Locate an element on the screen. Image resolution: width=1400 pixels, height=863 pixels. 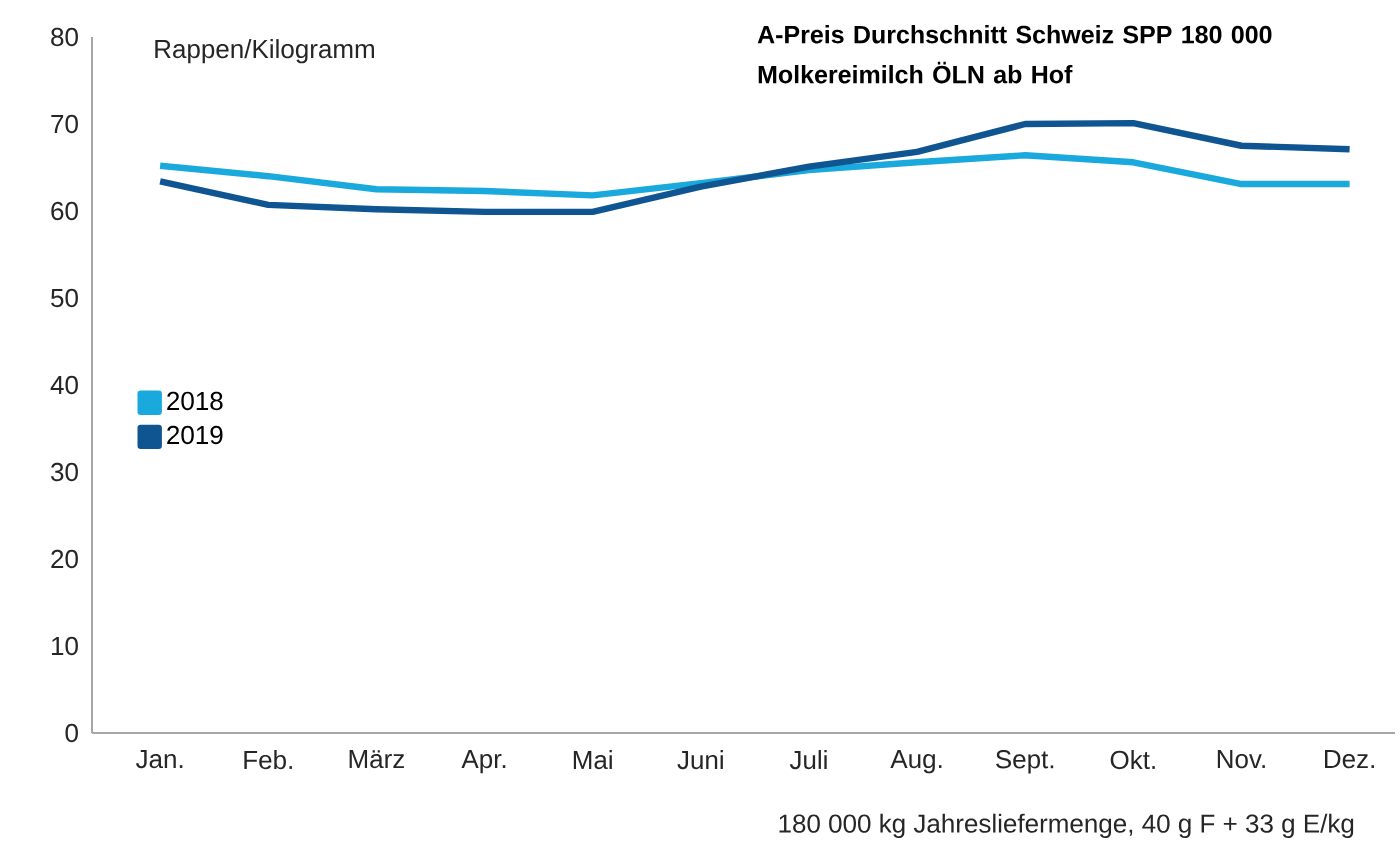
y-tick-label: 0 is located at coordinates (71, 733).